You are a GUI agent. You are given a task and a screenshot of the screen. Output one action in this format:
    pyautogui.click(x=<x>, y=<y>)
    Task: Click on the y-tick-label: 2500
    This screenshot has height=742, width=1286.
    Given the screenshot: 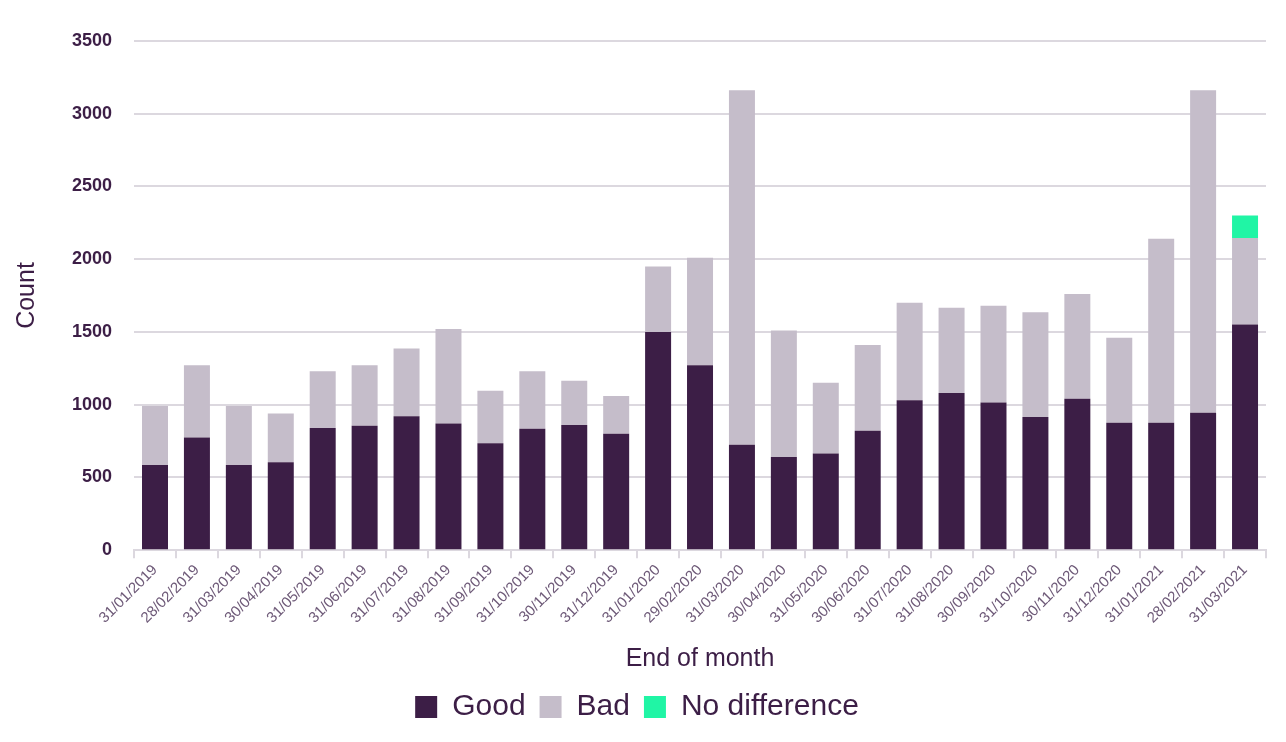 What is the action you would take?
    pyautogui.click(x=92, y=185)
    